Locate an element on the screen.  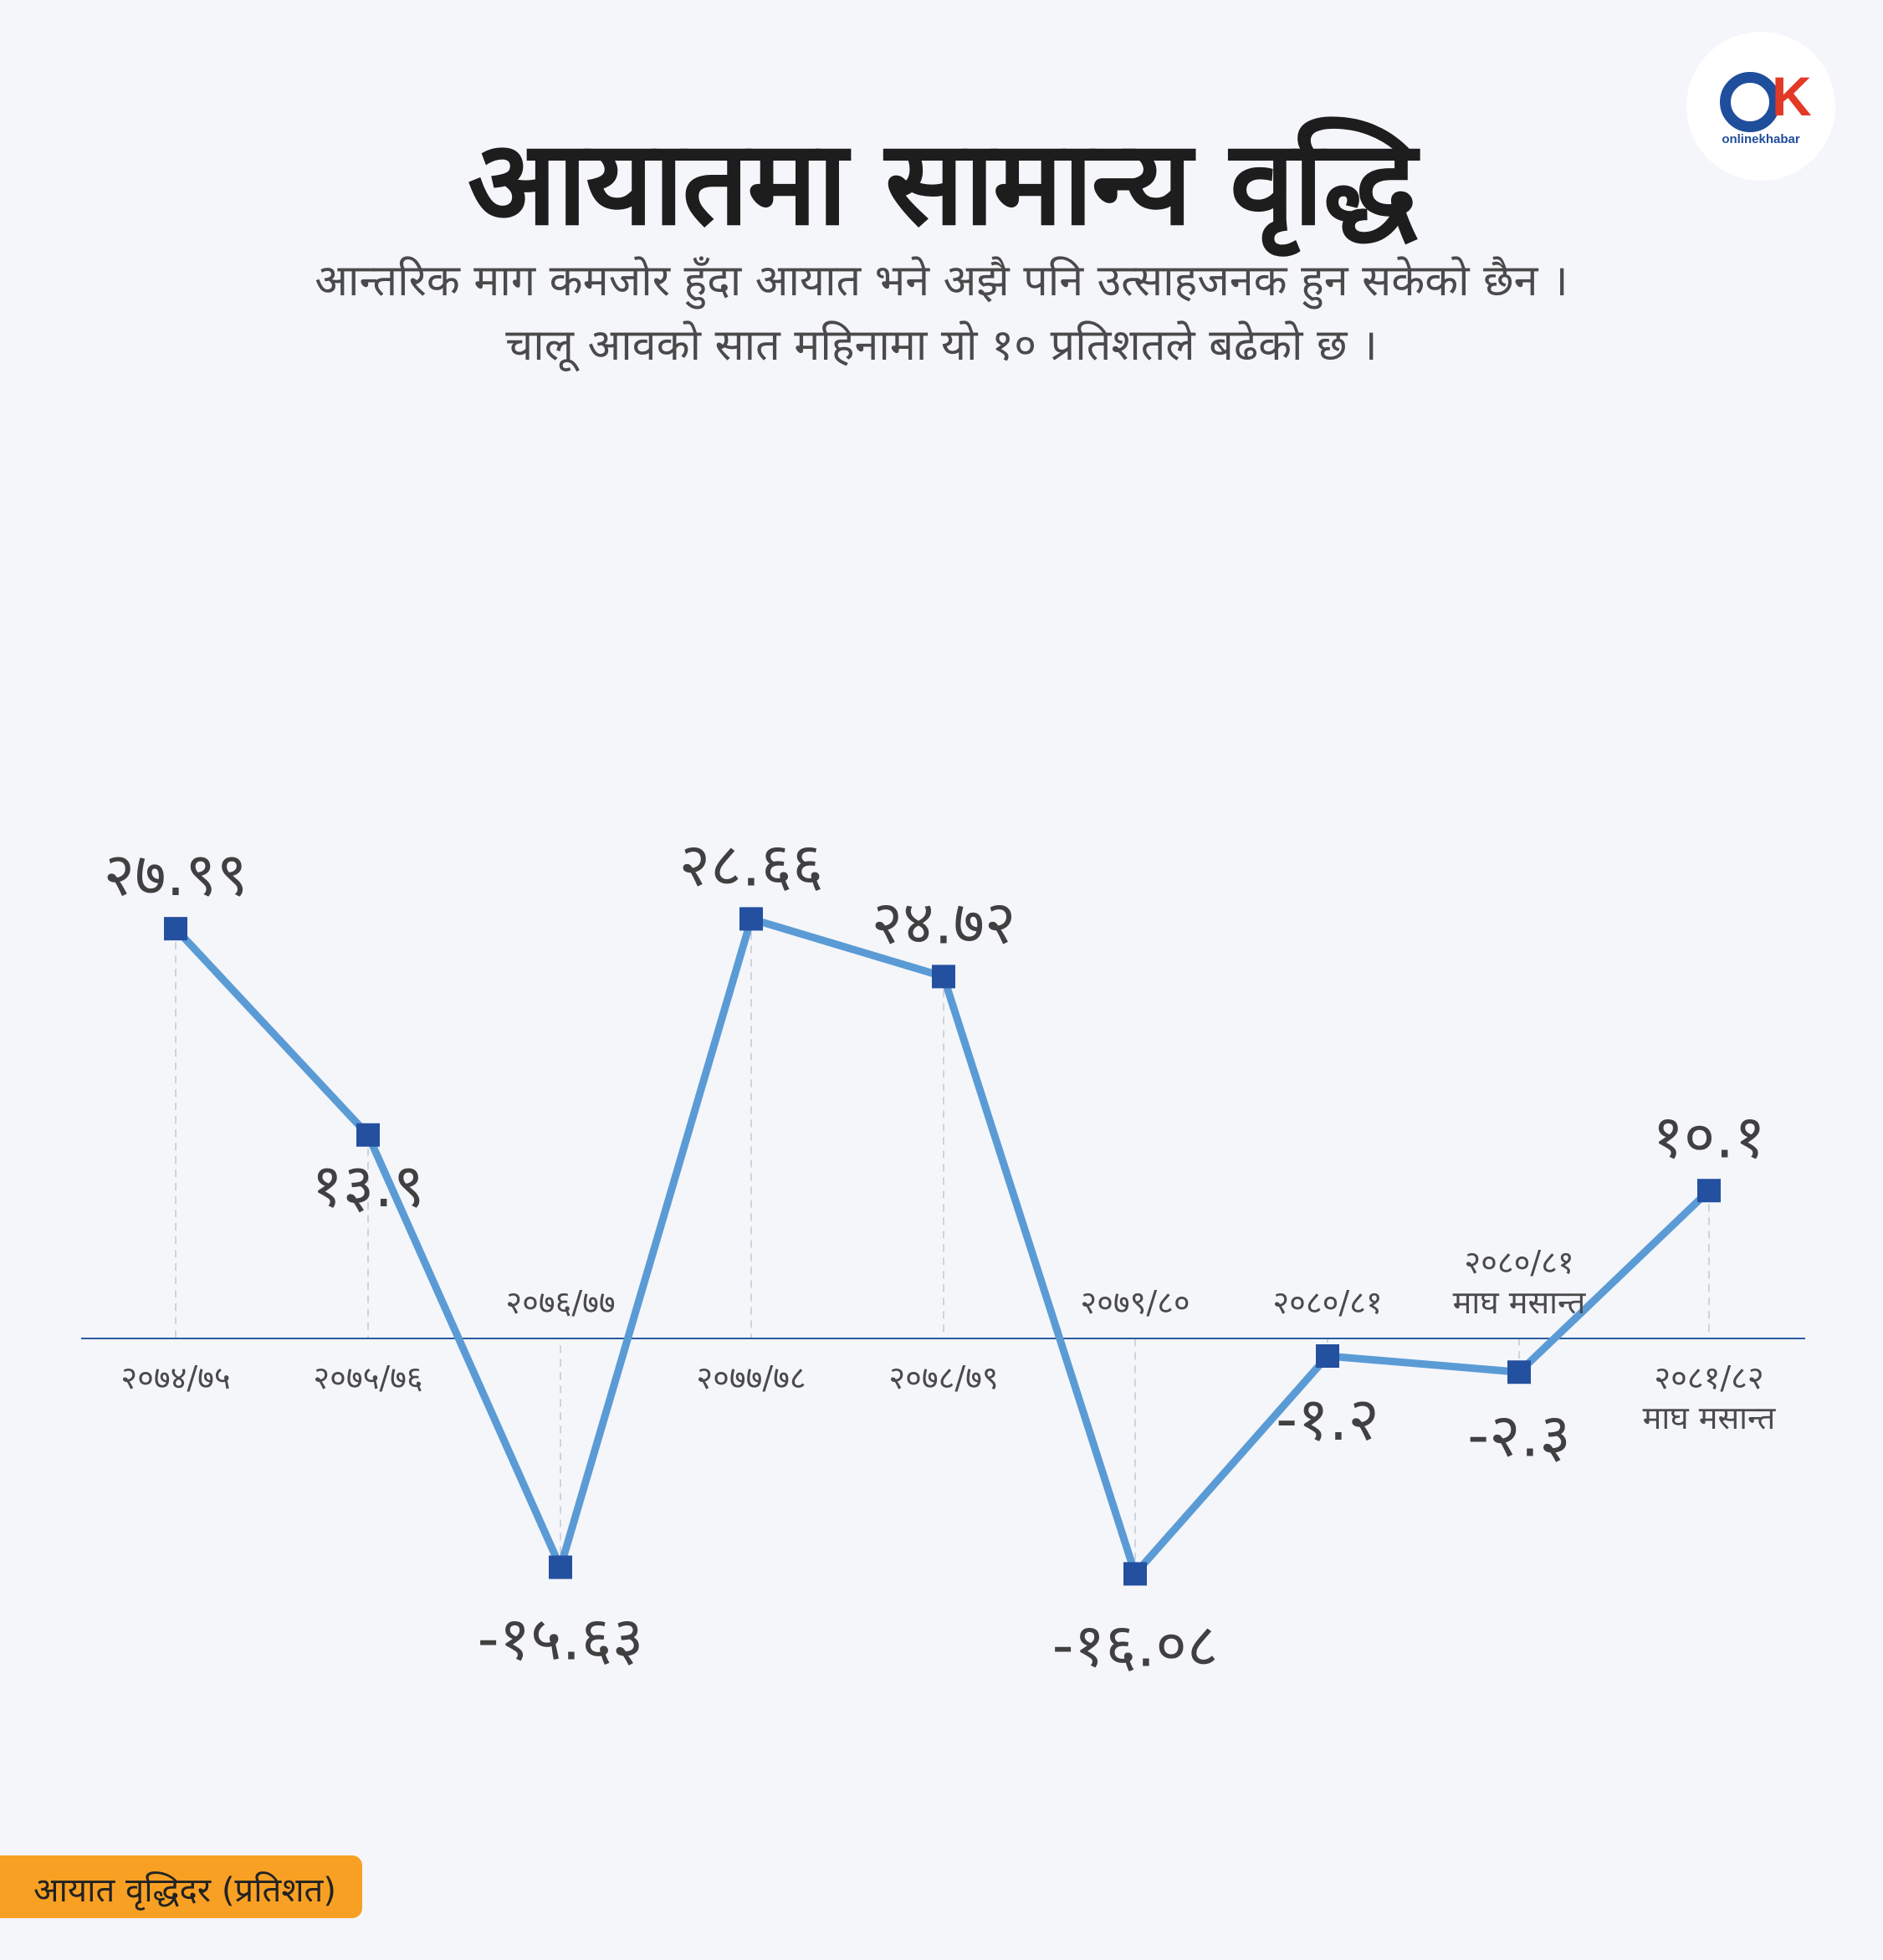
legend-badge: आयात वृद्धिदर (प्रतिशत) is located at coordinates (181, 1887).